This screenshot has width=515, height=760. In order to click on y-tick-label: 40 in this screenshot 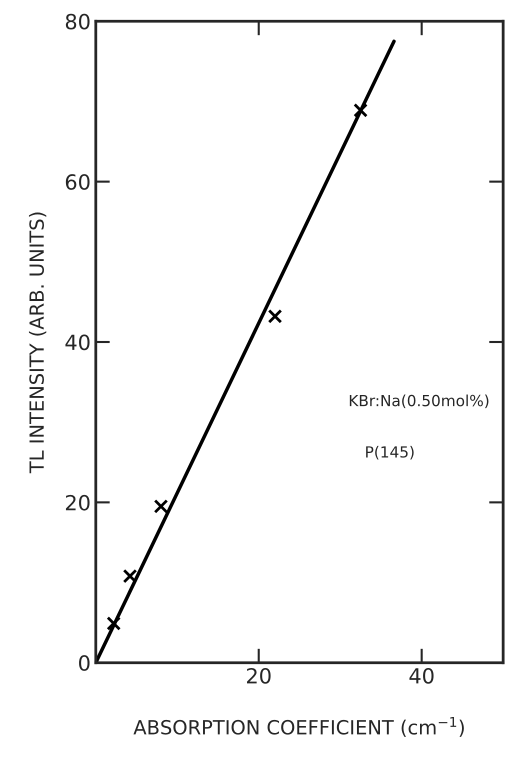, I will do `click(77, 342)`.